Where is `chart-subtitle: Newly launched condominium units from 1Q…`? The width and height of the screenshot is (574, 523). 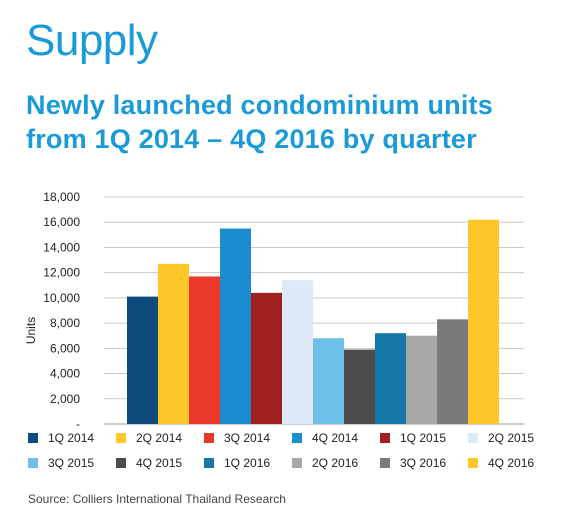
chart-subtitle: Newly launched condominium units from 1Q… is located at coordinates (259, 122).